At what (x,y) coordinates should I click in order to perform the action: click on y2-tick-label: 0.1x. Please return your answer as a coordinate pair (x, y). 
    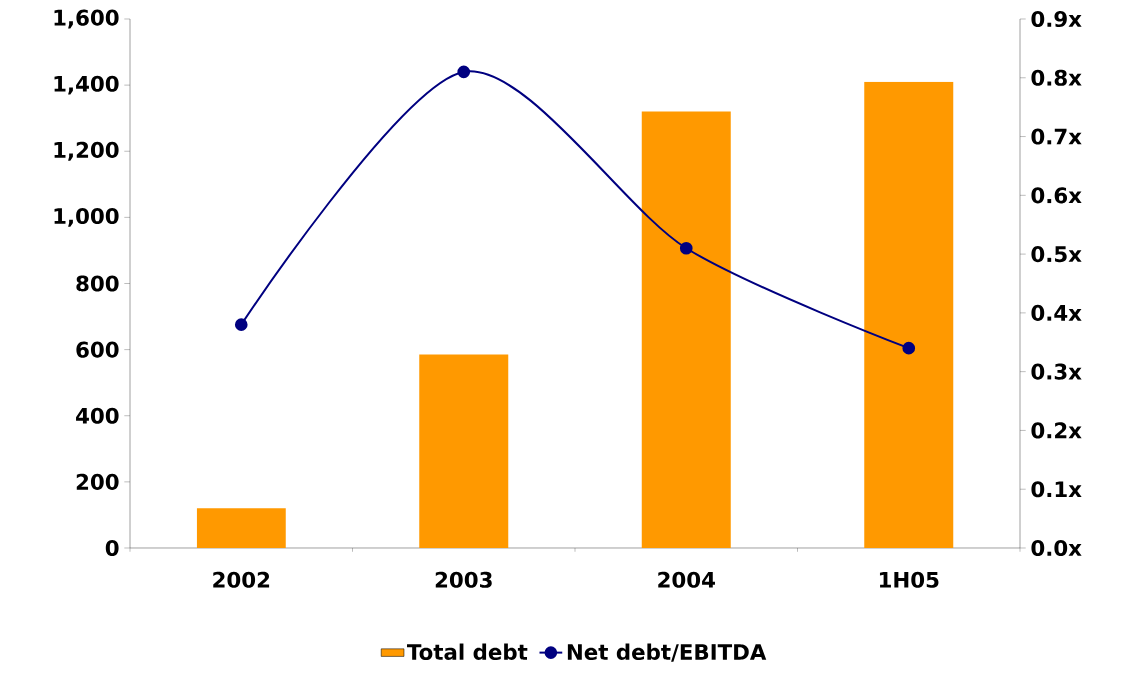
    Looking at the image, I should click on (1056, 489).